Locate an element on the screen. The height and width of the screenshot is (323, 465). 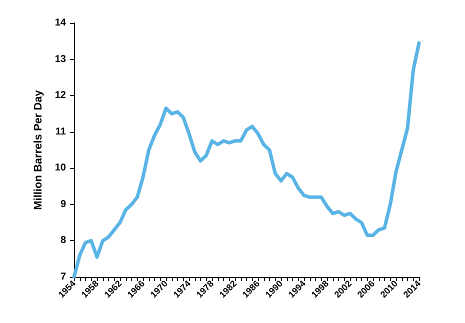
y-tick-label: 12 is located at coordinates (60, 96).